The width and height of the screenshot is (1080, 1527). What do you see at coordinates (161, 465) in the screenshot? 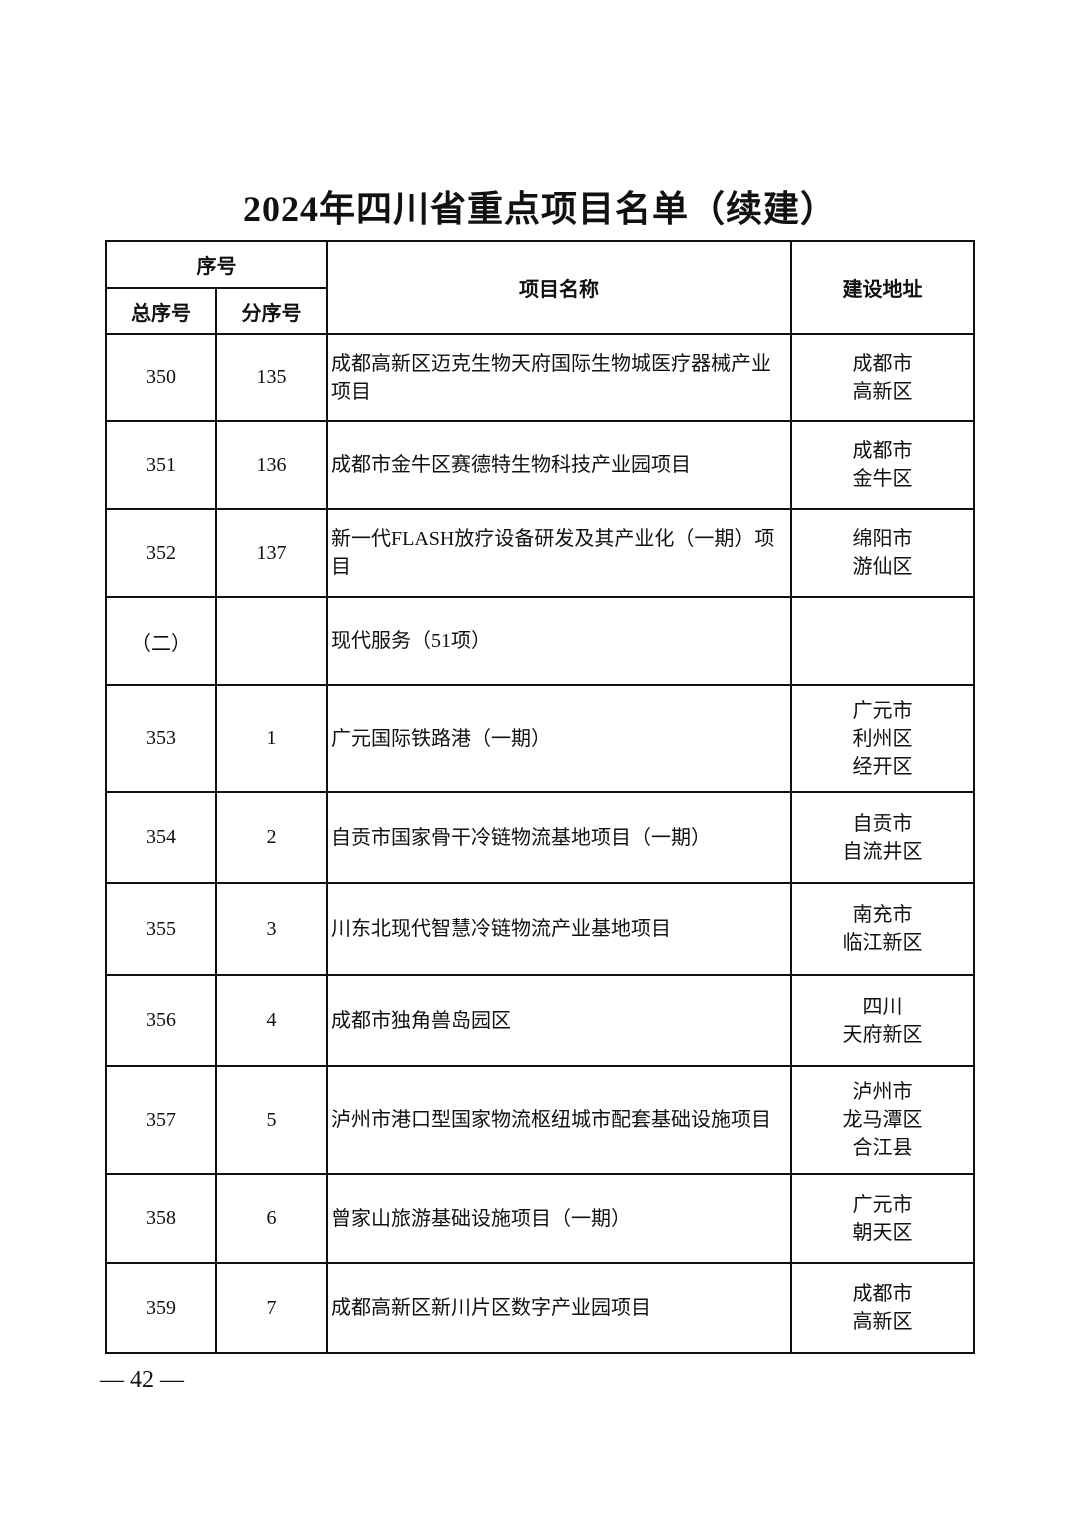
I see `total-seq-cell: 351` at bounding box center [161, 465].